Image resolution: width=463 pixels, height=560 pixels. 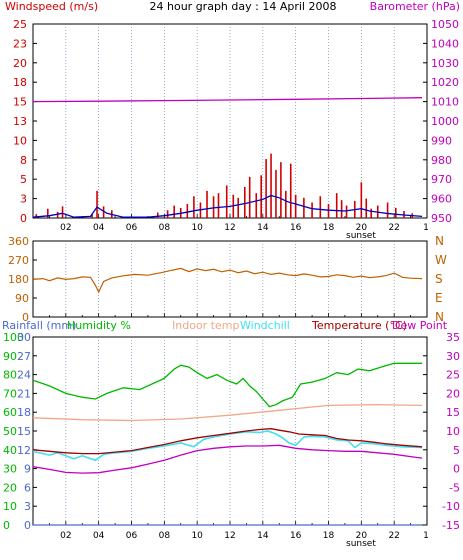 What do you see at coordinates (227, 100) in the screenshot?
I see `barometer-line` at bounding box center [227, 100].